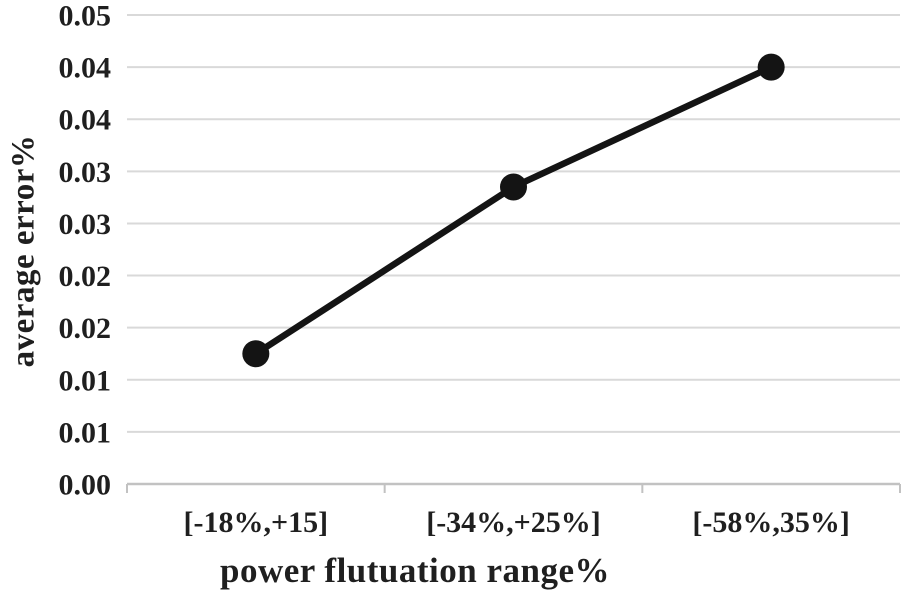 This screenshot has width=905, height=599. What do you see at coordinates (770, 522) in the screenshot?
I see `x-tick-label: [-58%,35%]` at bounding box center [770, 522].